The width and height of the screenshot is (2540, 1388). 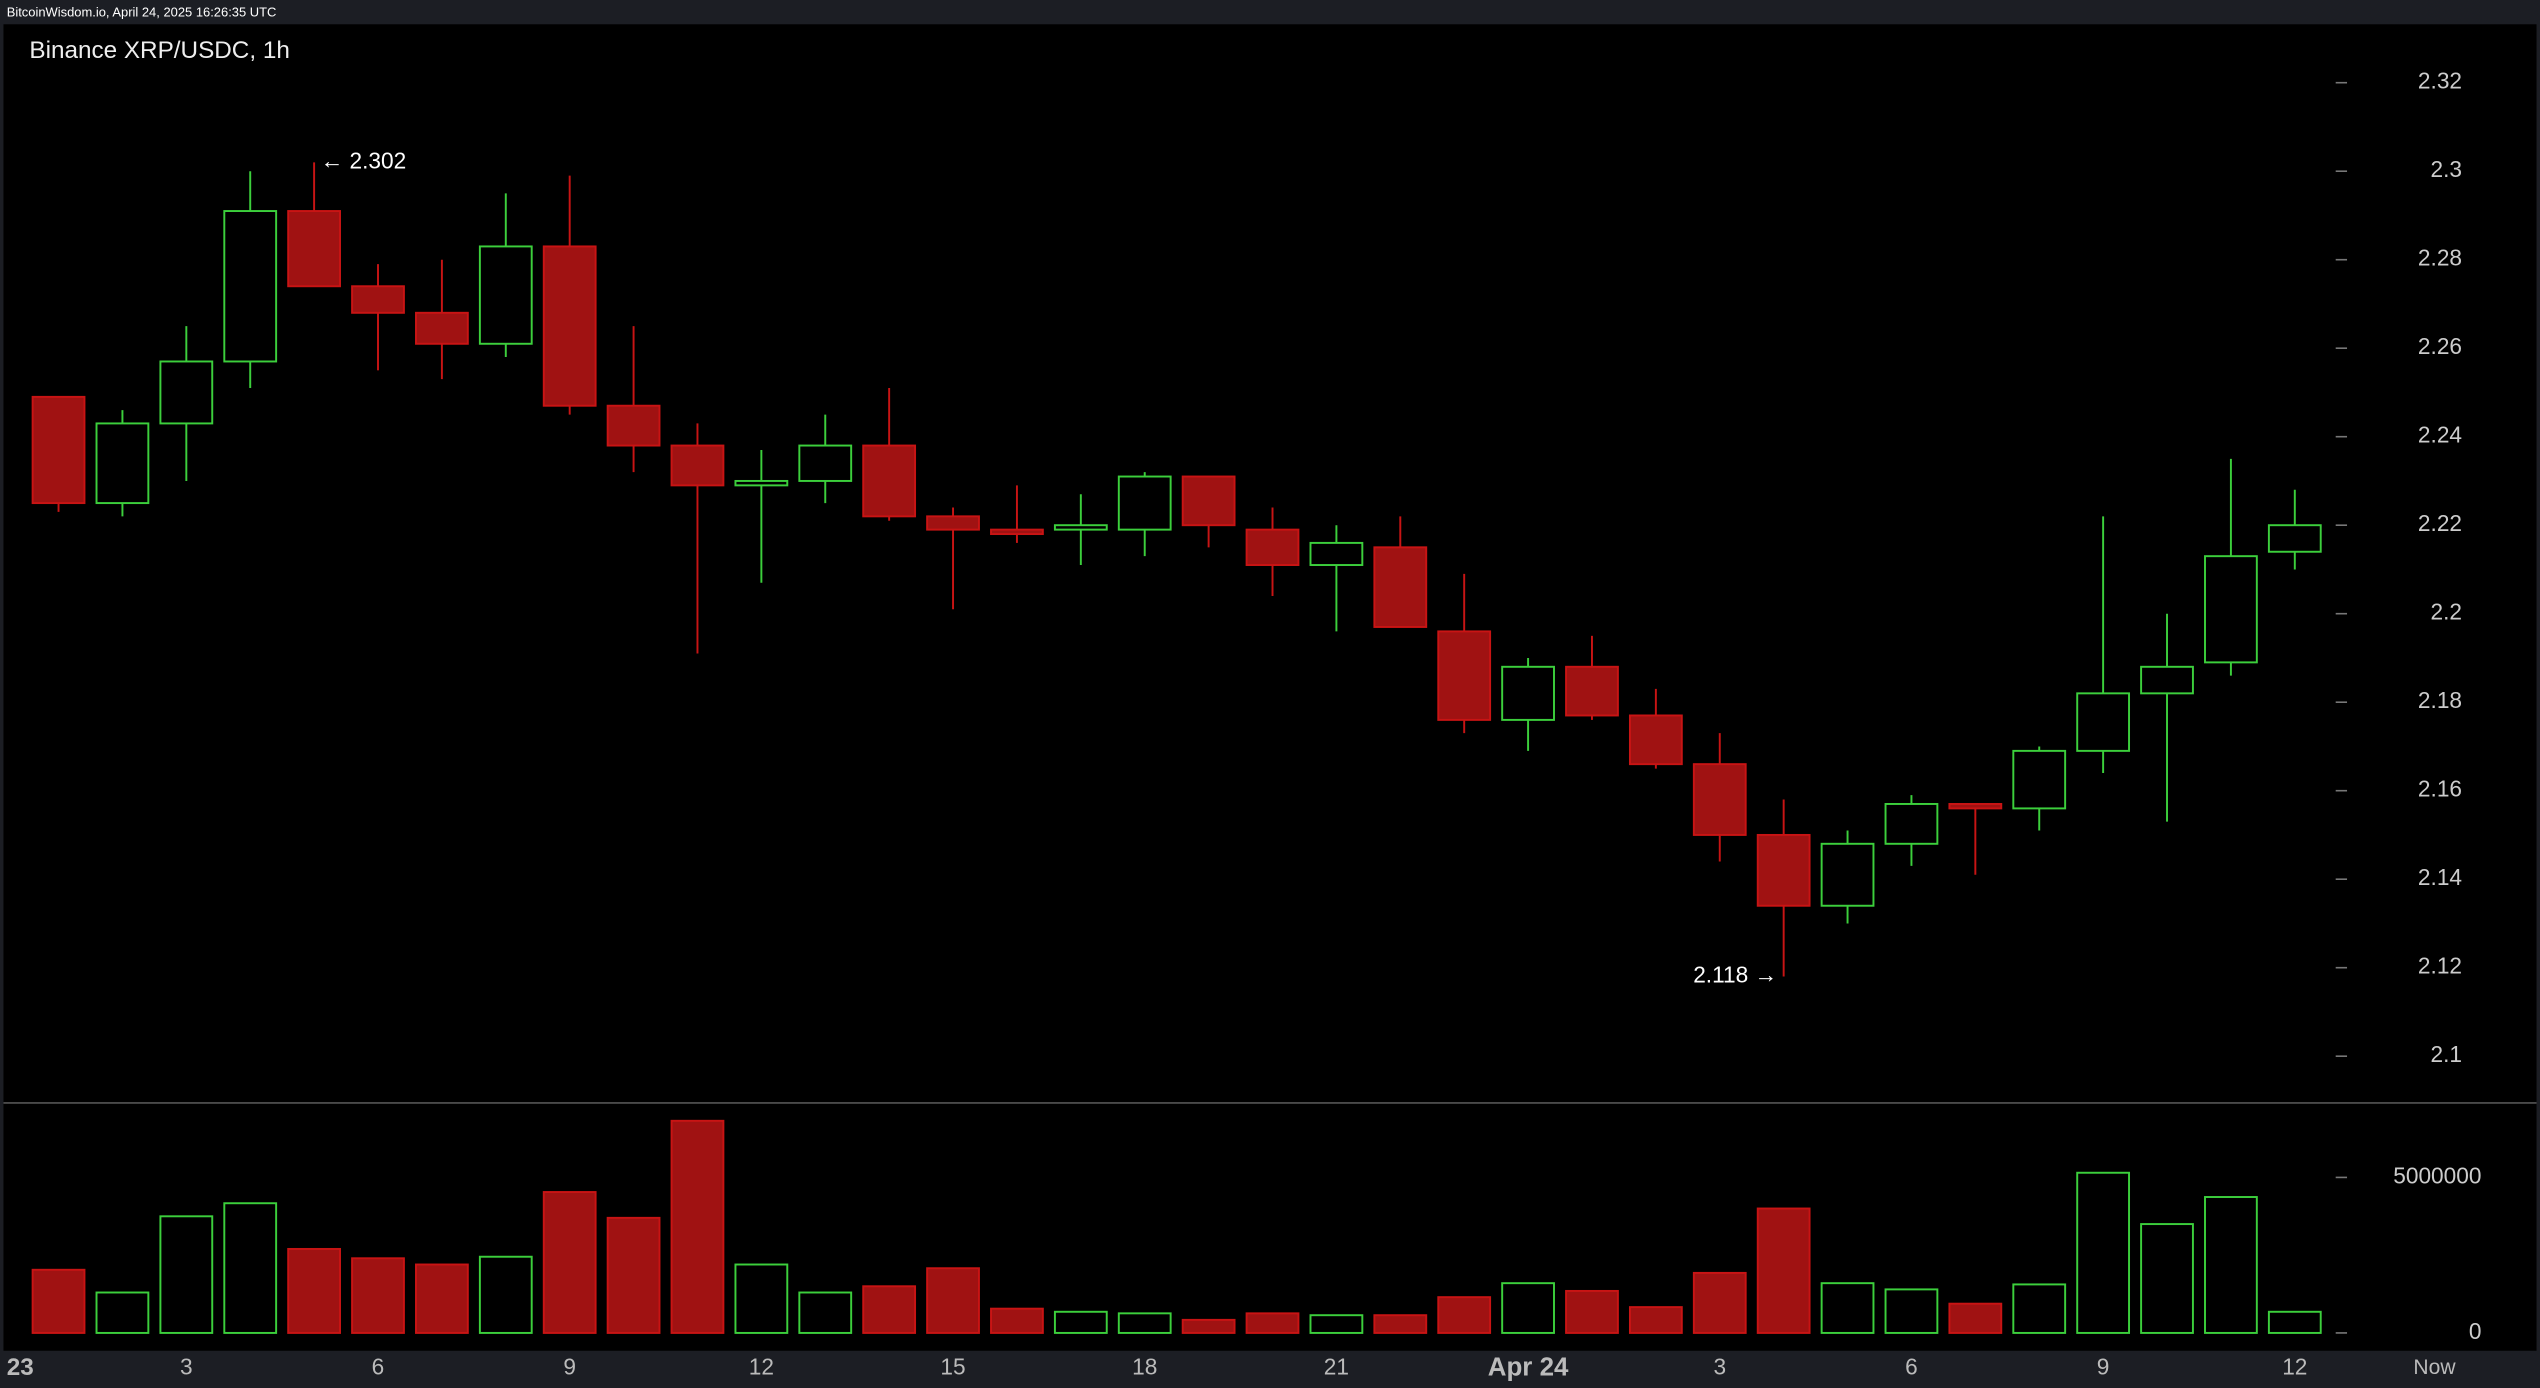 I want to click on y-tick-label: 2.22, so click(x=2440, y=523).